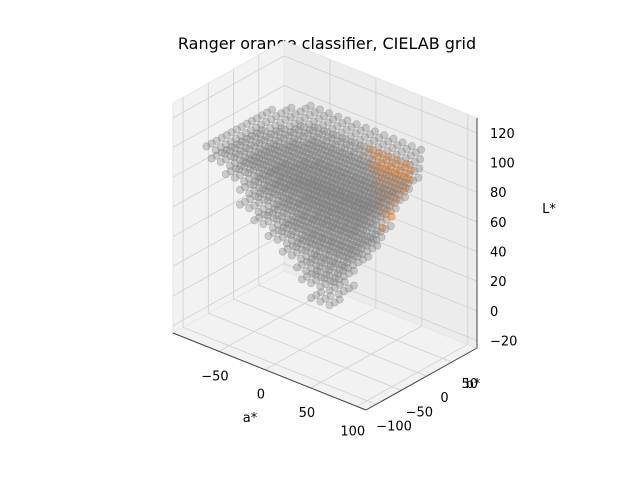 This screenshot has width=640, height=480. Describe the element at coordinates (502, 164) in the screenshot. I see `z-tick-label: 100` at that location.